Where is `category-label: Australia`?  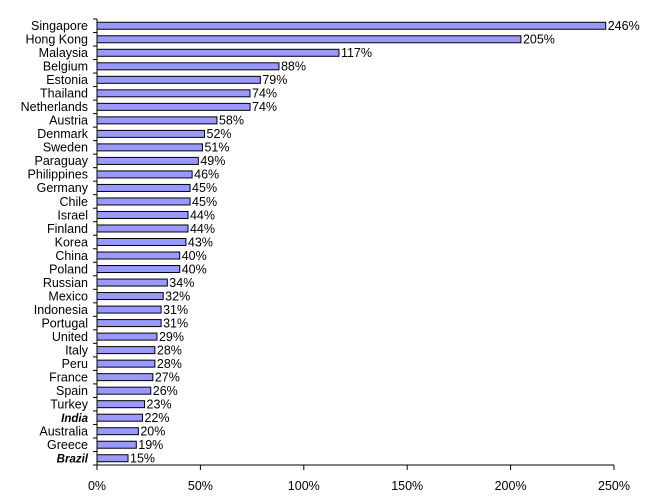
category-label: Australia is located at coordinates (63, 432).